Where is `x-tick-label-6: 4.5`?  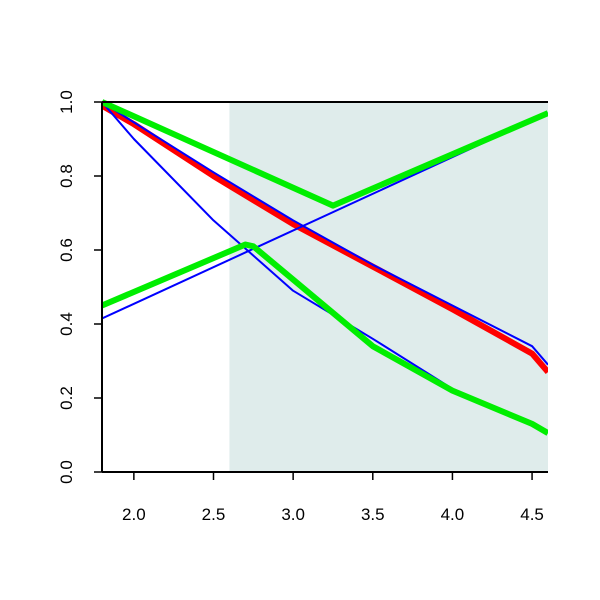 x-tick-label-6: 4.5 is located at coordinates (532, 514).